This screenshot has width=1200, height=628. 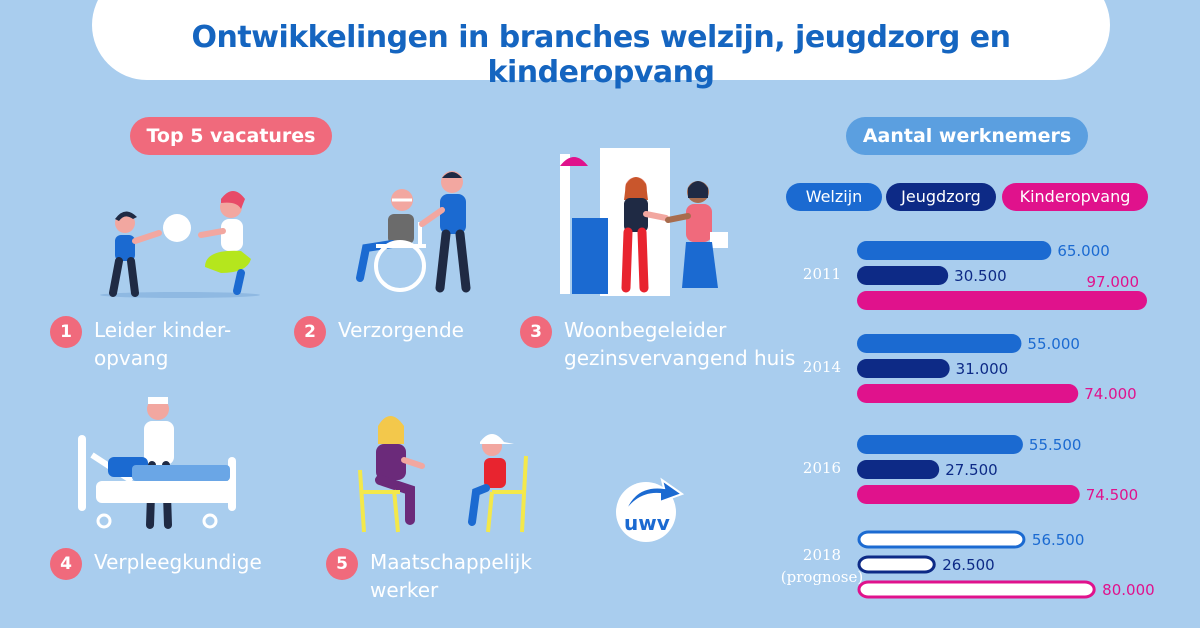 I want to click on top5-heading: Top 5 vacatures, so click(x=231, y=136).